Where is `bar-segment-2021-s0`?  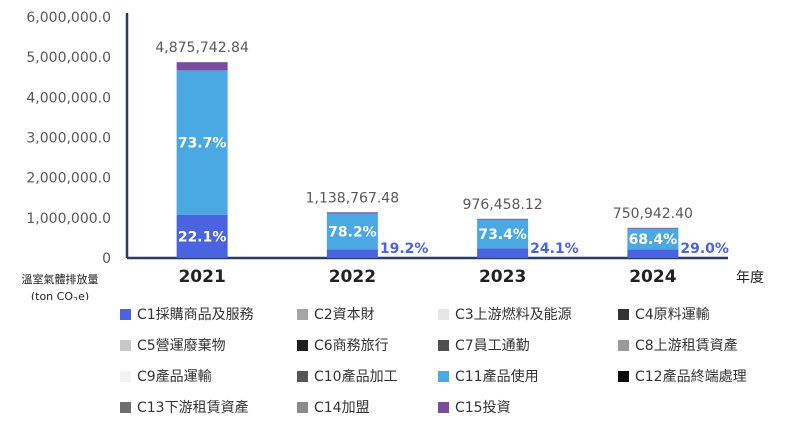 bar-segment-2021-s0 is located at coordinates (202, 236).